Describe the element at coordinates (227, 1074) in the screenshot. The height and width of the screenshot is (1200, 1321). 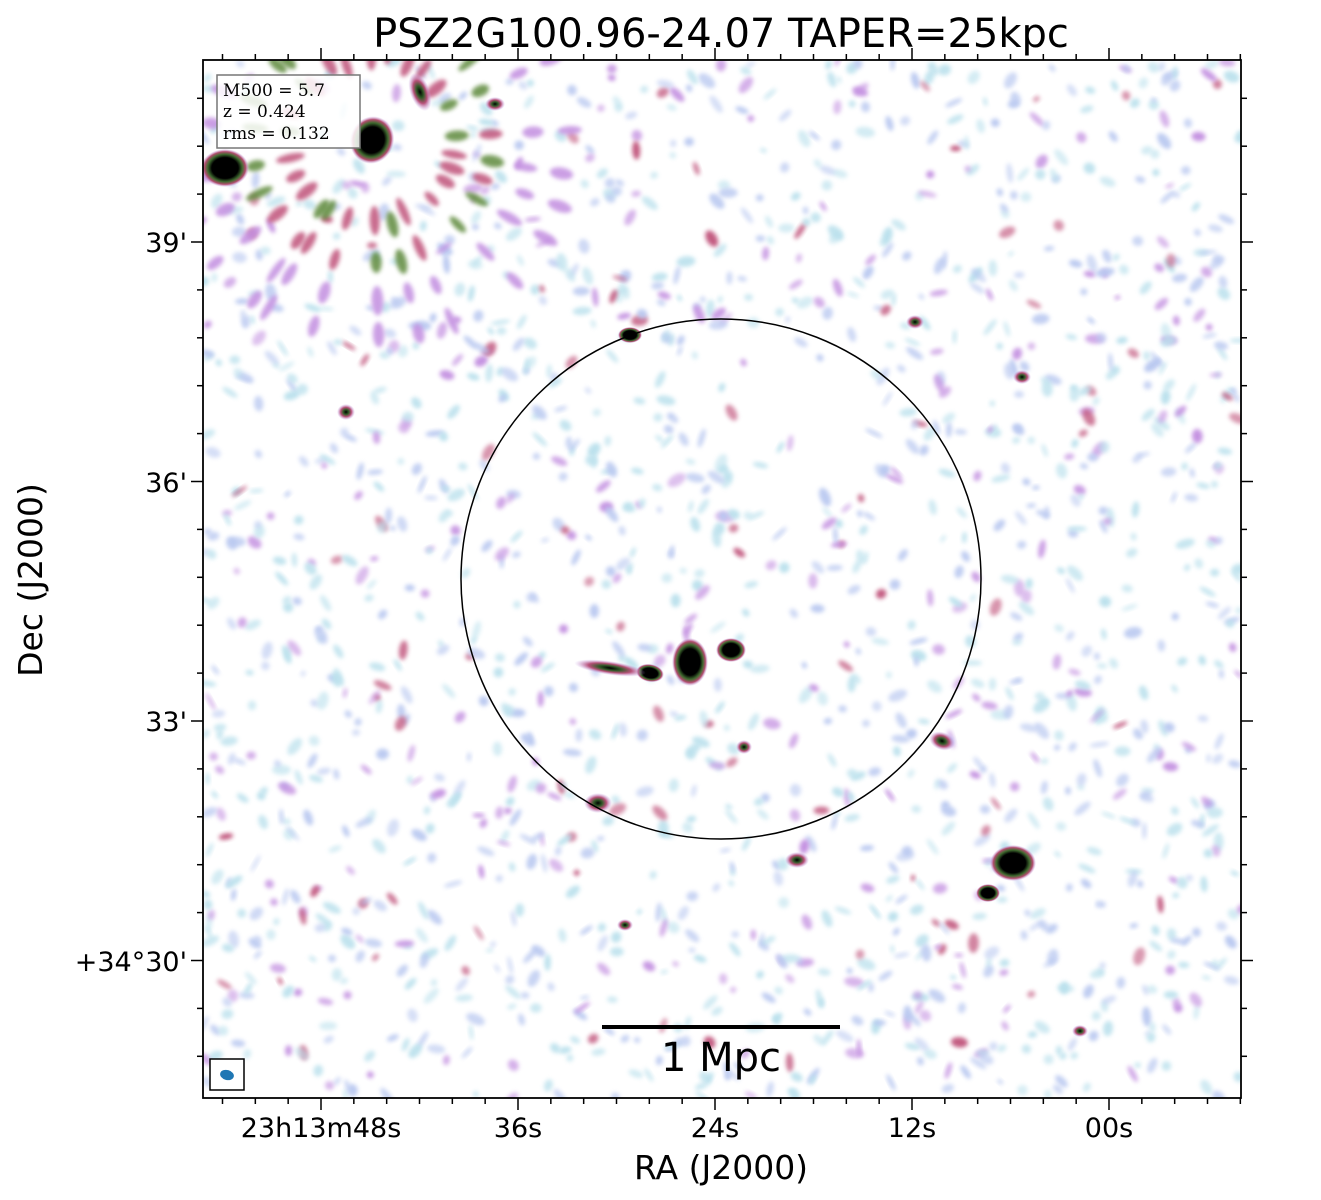
I see `beam-box` at that location.